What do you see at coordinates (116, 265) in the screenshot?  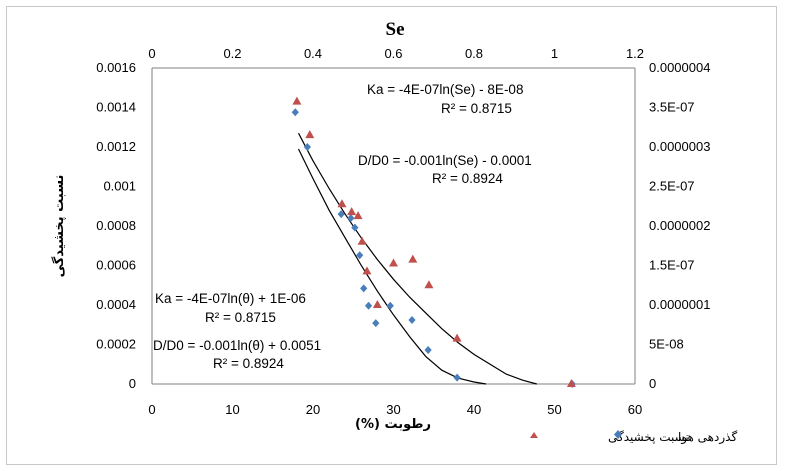 I see `y-left-tick-label: 0.0006` at bounding box center [116, 265].